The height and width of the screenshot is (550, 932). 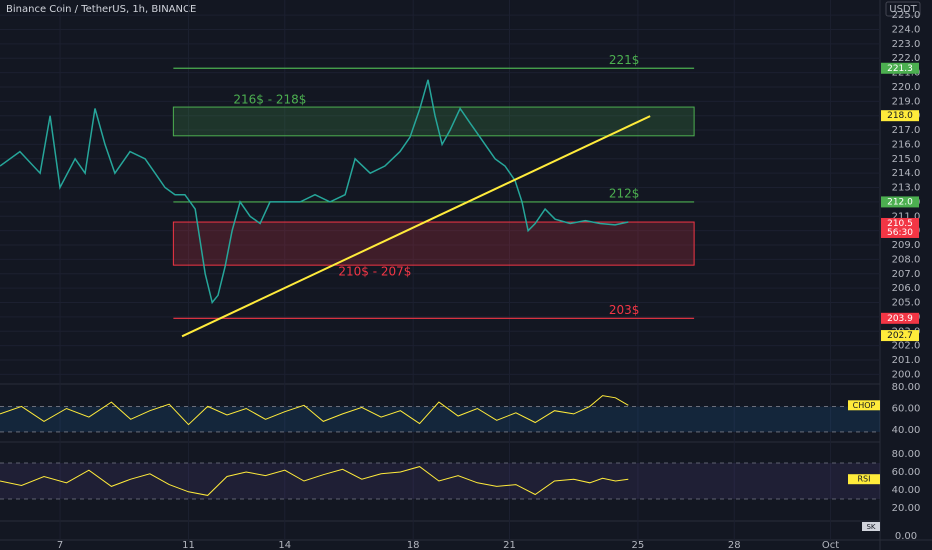 What do you see at coordinates (314, 410) in the screenshot?
I see `CHOP-line` at bounding box center [314, 410].